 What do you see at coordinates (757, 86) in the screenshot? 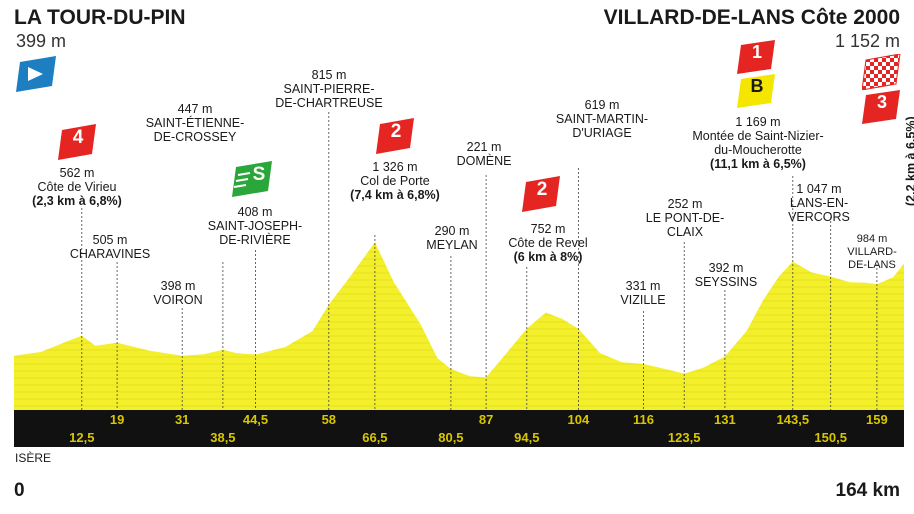
I see `bonus-label: B` at bounding box center [757, 86].